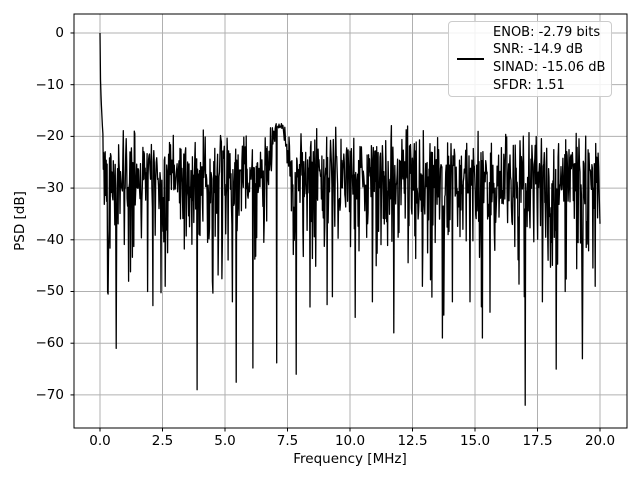 This screenshot has height=480, width=640. I want to click on y-tick-label: −10, so click(50, 84).